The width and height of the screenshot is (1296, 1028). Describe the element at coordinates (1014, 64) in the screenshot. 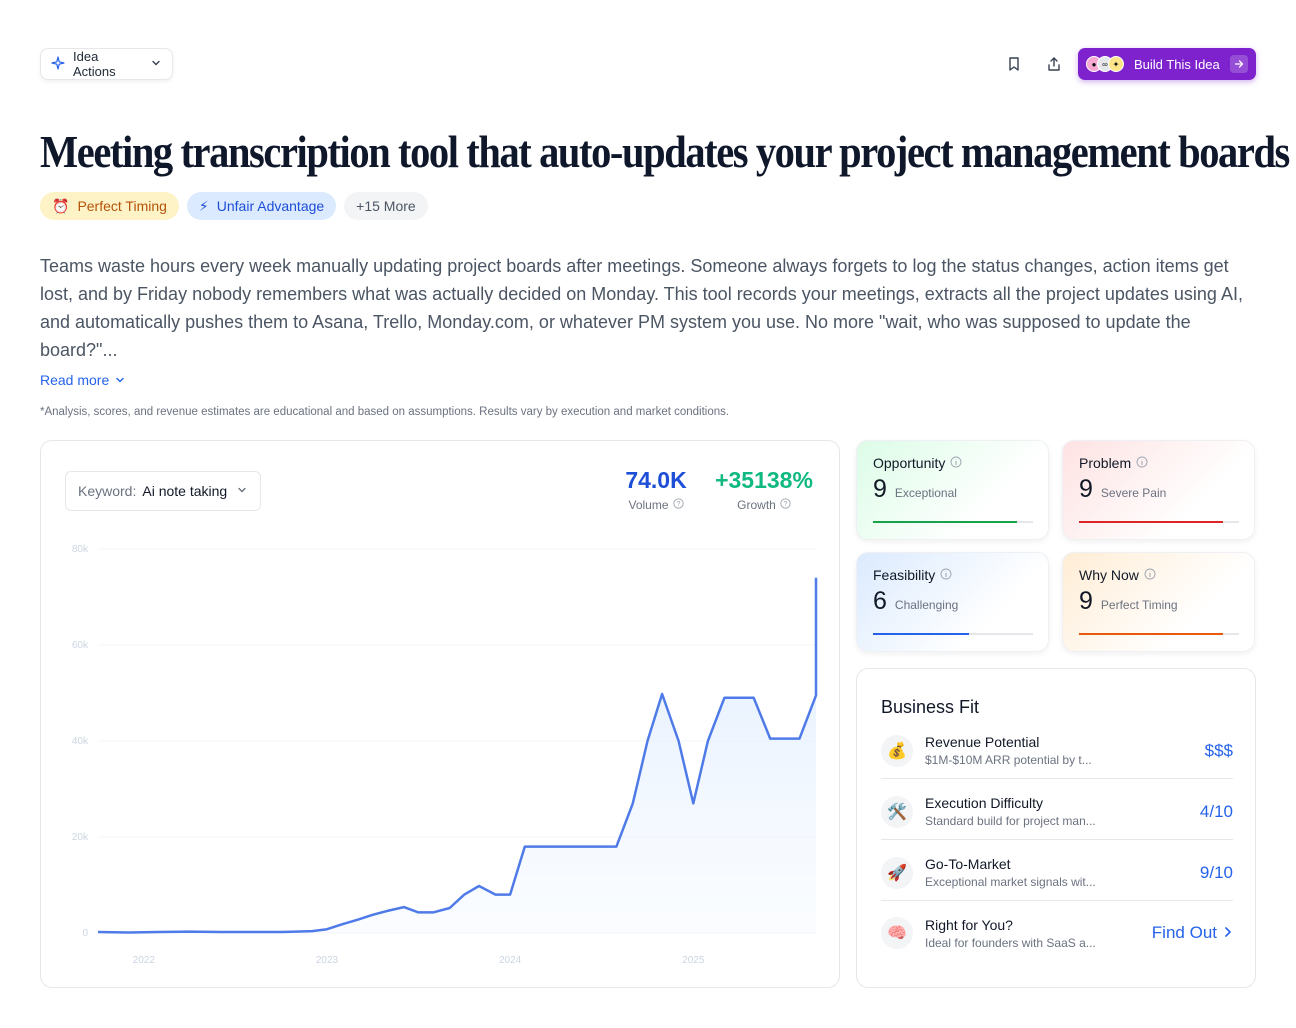

I see `bookmark-icon` at that location.